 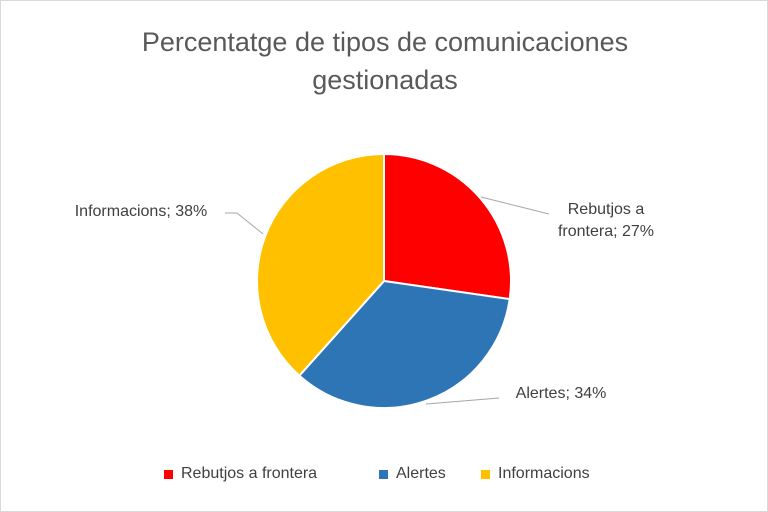 What do you see at coordinates (141, 211) in the screenshot?
I see `data-label: Informacions; 38%` at bounding box center [141, 211].